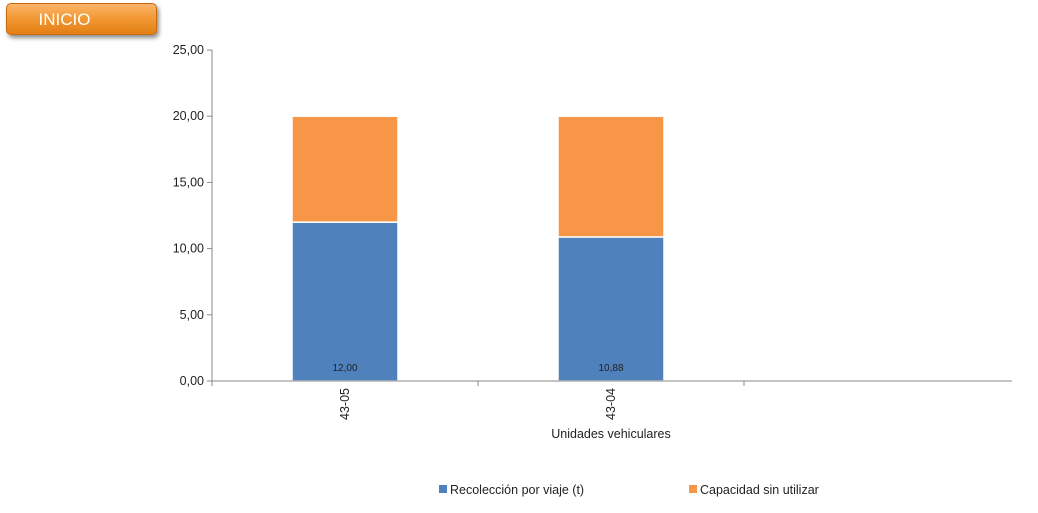 Image resolution: width=1038 pixels, height=513 pixels. I want to click on y-tick-label: 15,00, so click(188, 182).